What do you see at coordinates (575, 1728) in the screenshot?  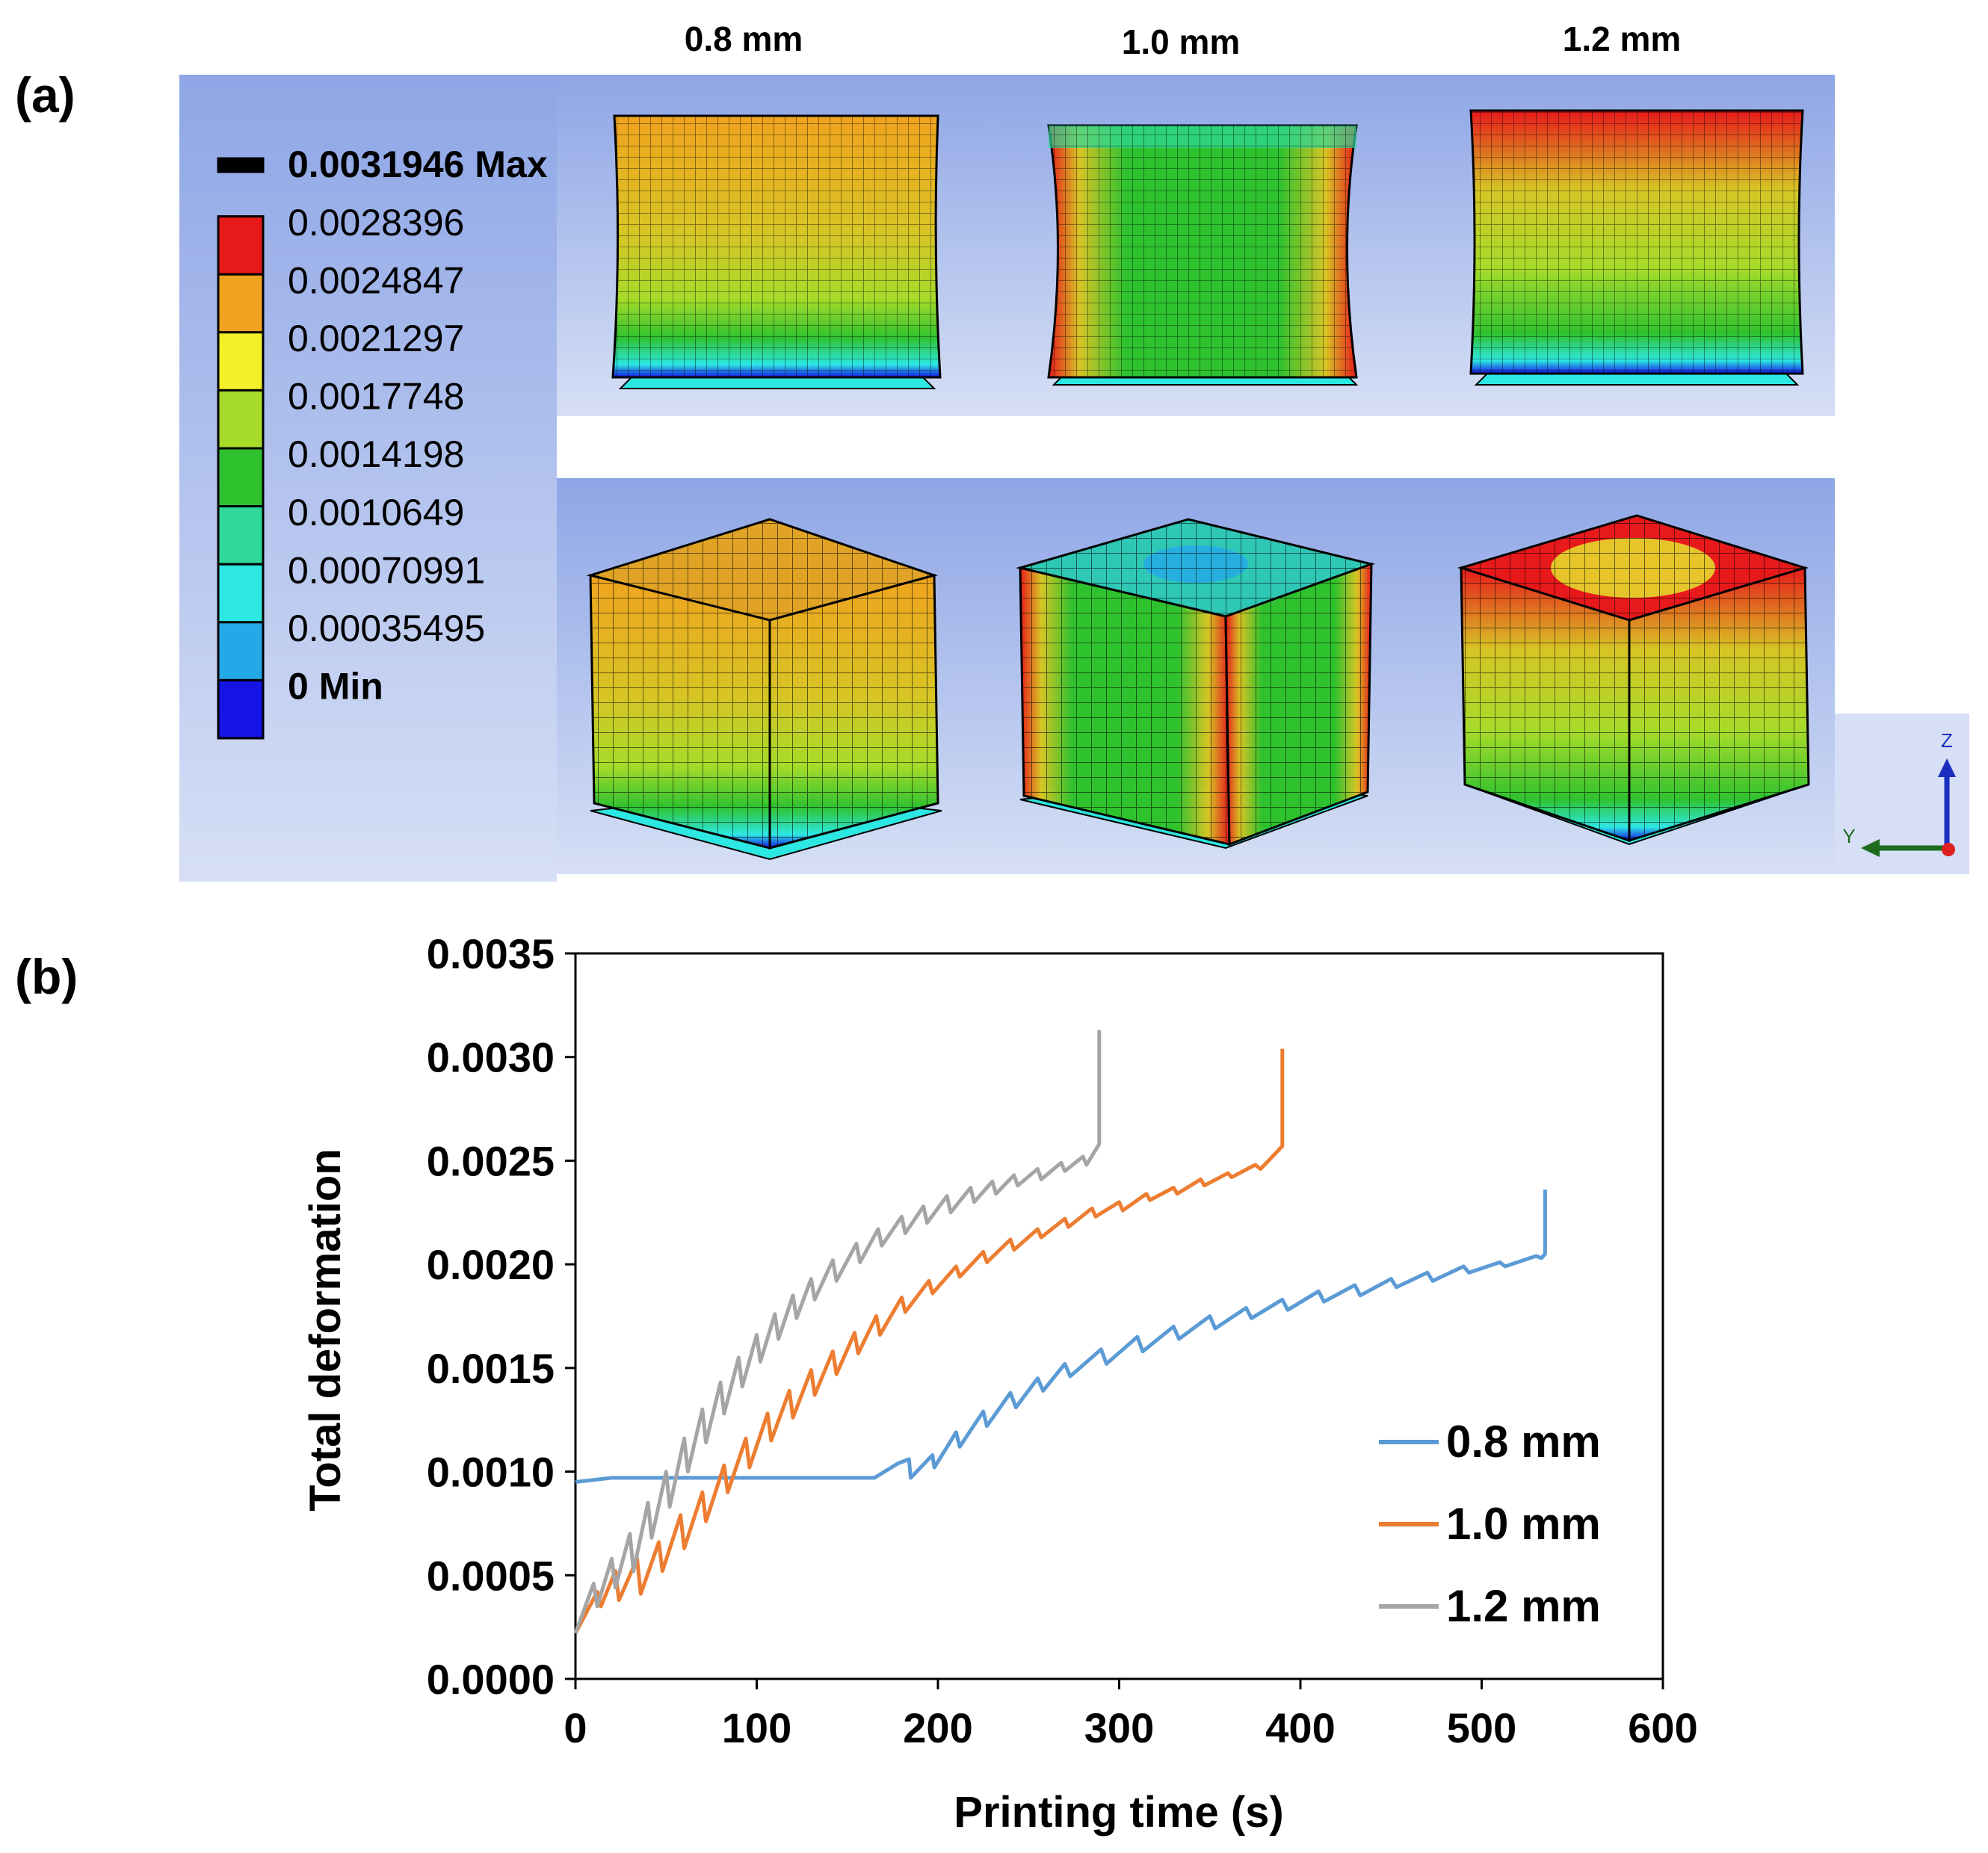 I see `x-tick-label: 0` at bounding box center [575, 1728].